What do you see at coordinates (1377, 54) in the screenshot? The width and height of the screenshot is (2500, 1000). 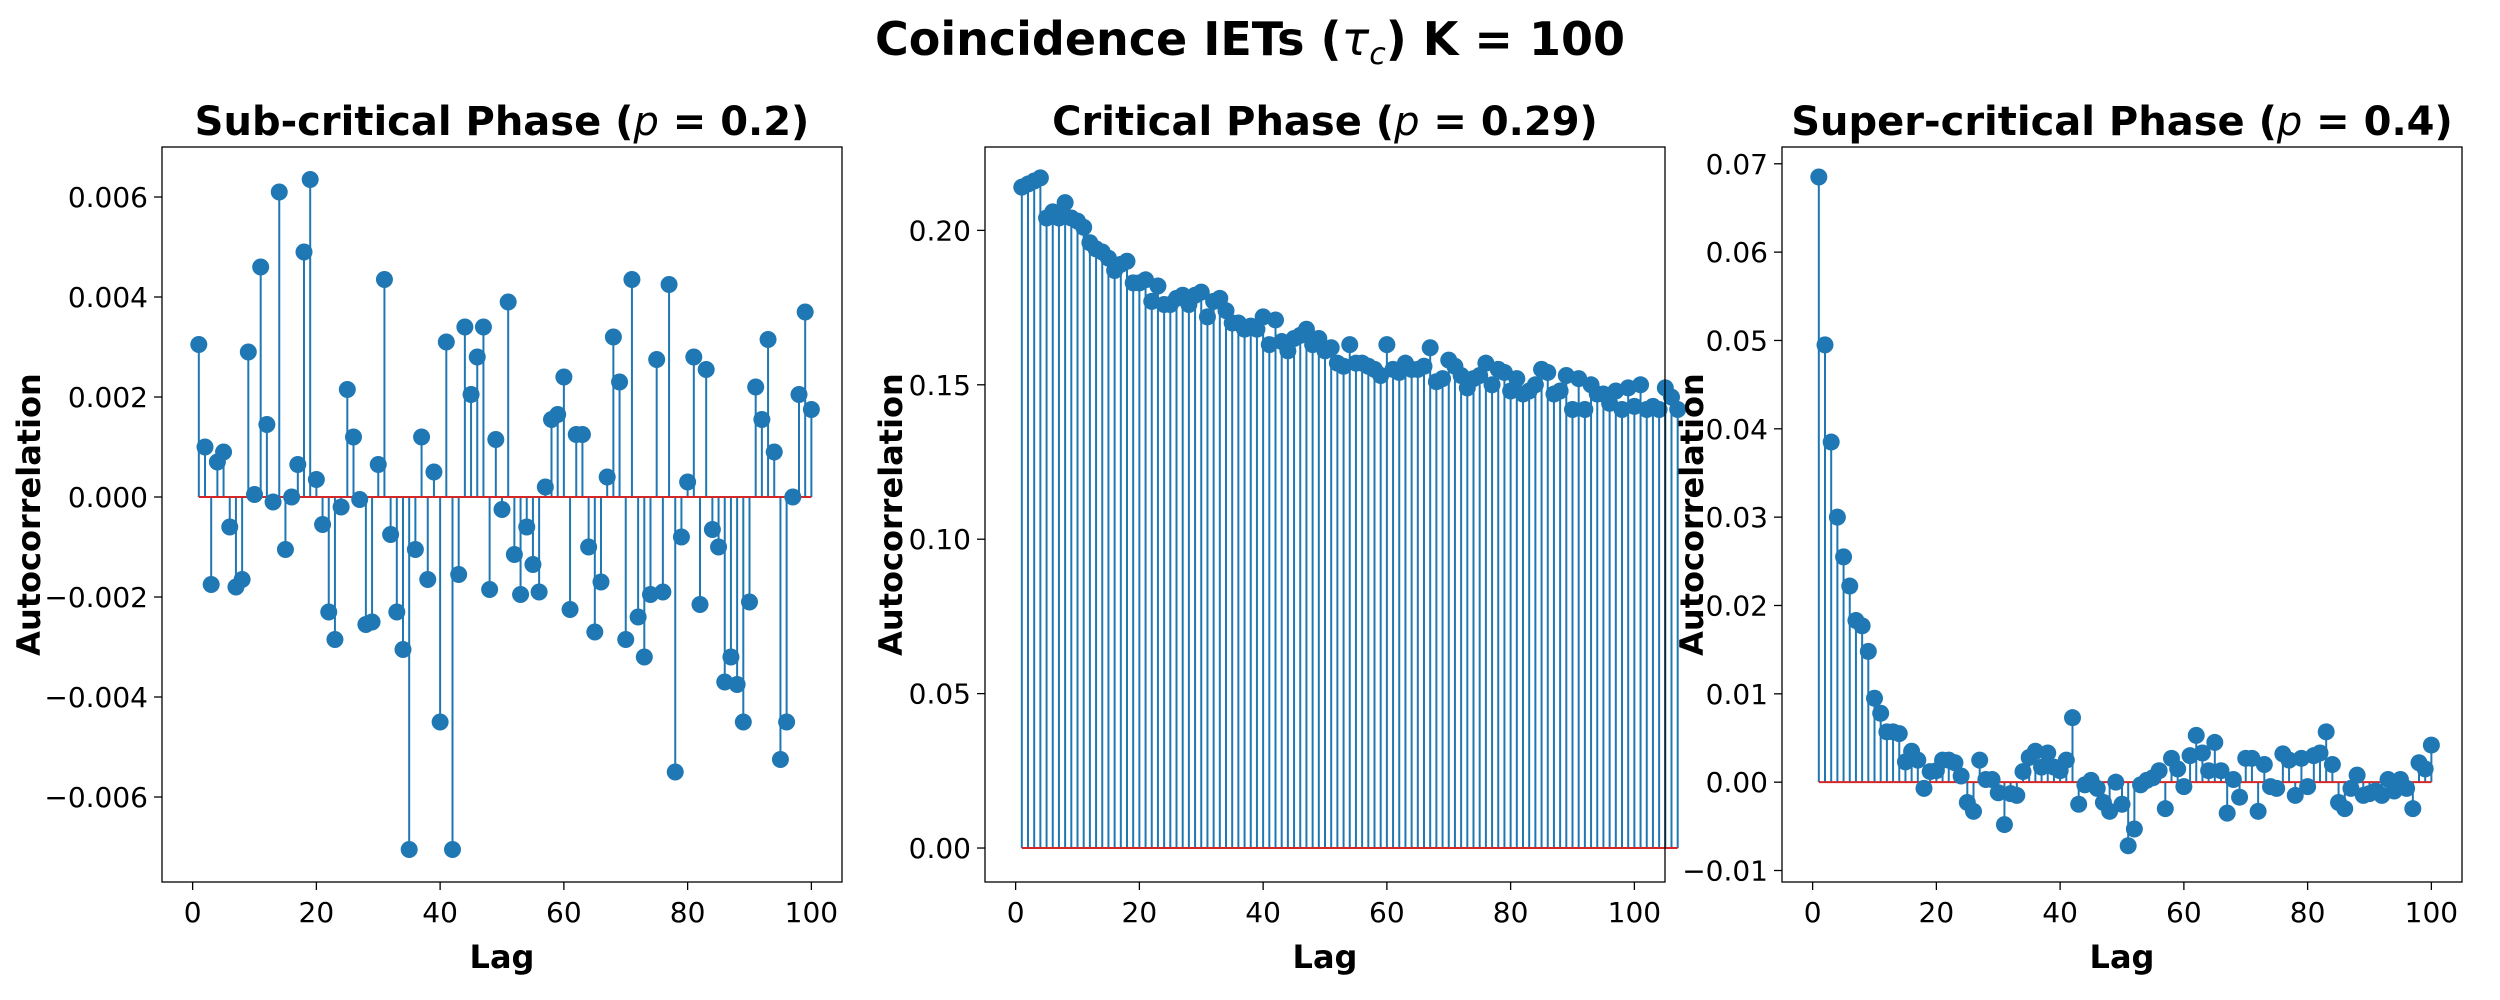 I see `figure-title-subscript: c` at bounding box center [1377, 54].